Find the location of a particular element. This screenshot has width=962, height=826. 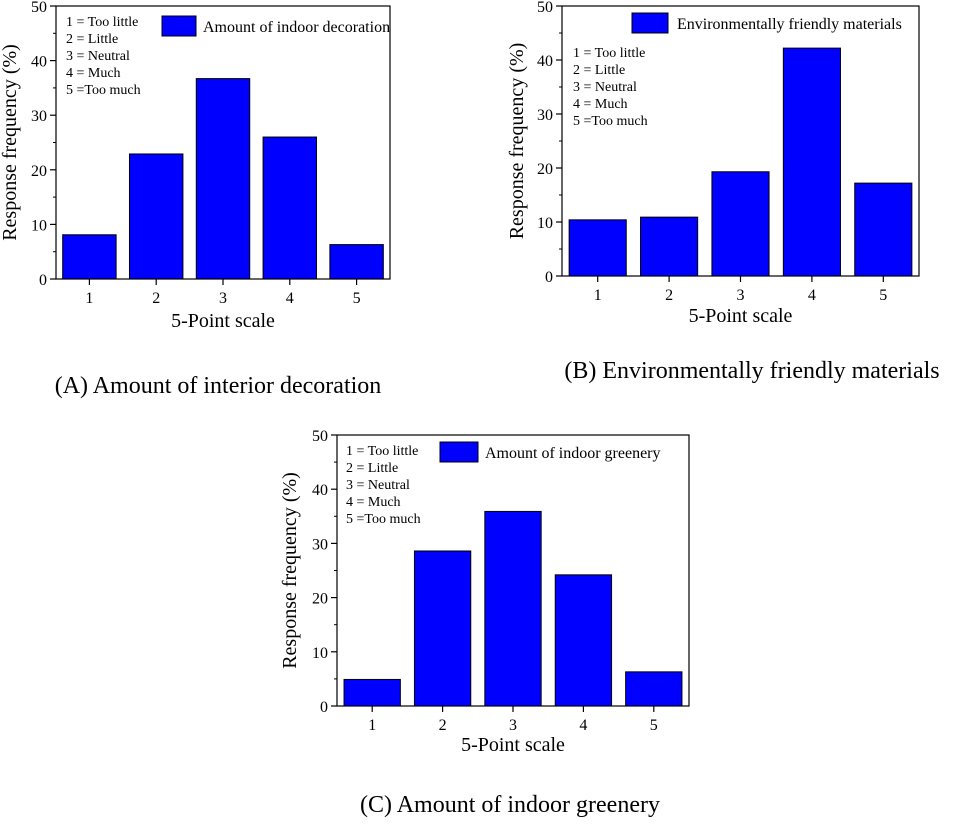

legend-label: Environmentally friendly materials is located at coordinates (789, 24).